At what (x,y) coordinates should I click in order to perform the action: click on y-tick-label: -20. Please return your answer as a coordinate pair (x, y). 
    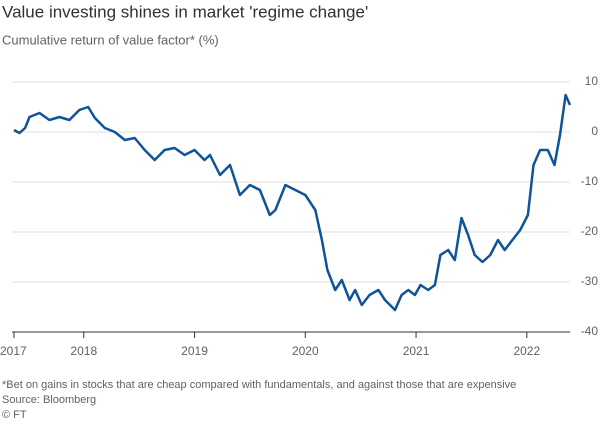
    Looking at the image, I should click on (590, 231).